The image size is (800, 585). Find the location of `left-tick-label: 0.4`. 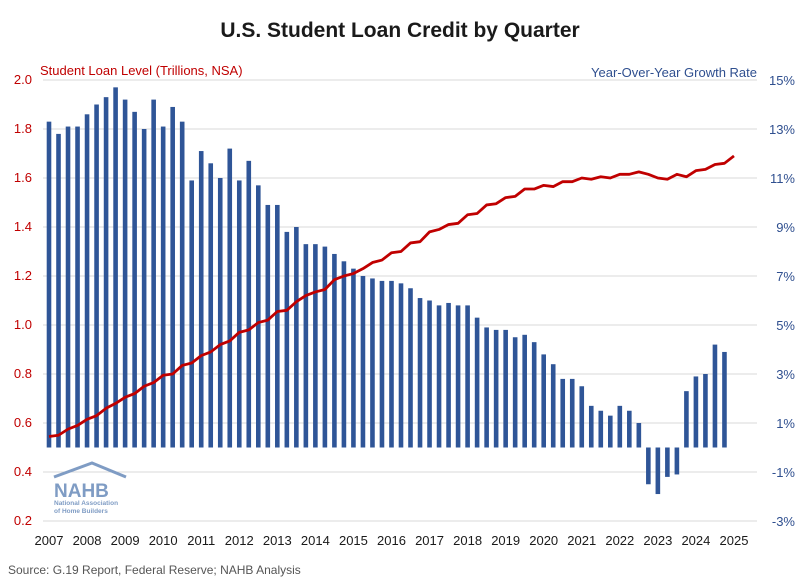

left-tick-label: 0.4 is located at coordinates (23, 471).